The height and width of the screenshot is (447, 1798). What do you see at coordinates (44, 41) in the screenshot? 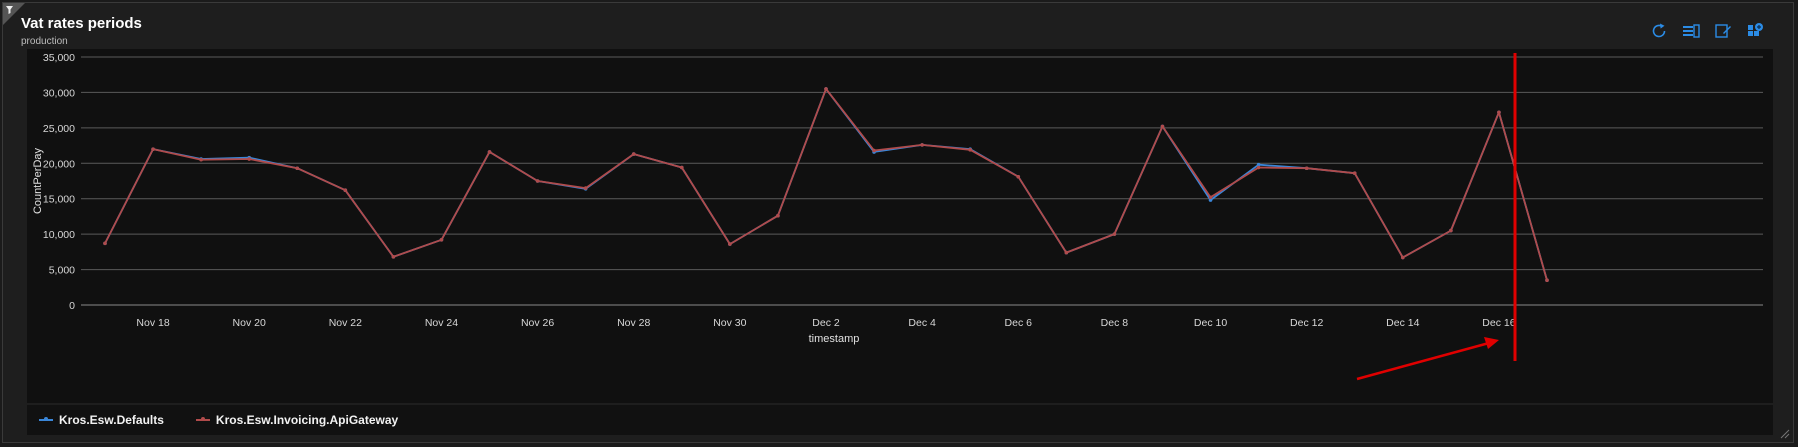
I see `panel-subtitle: production` at bounding box center [44, 41].